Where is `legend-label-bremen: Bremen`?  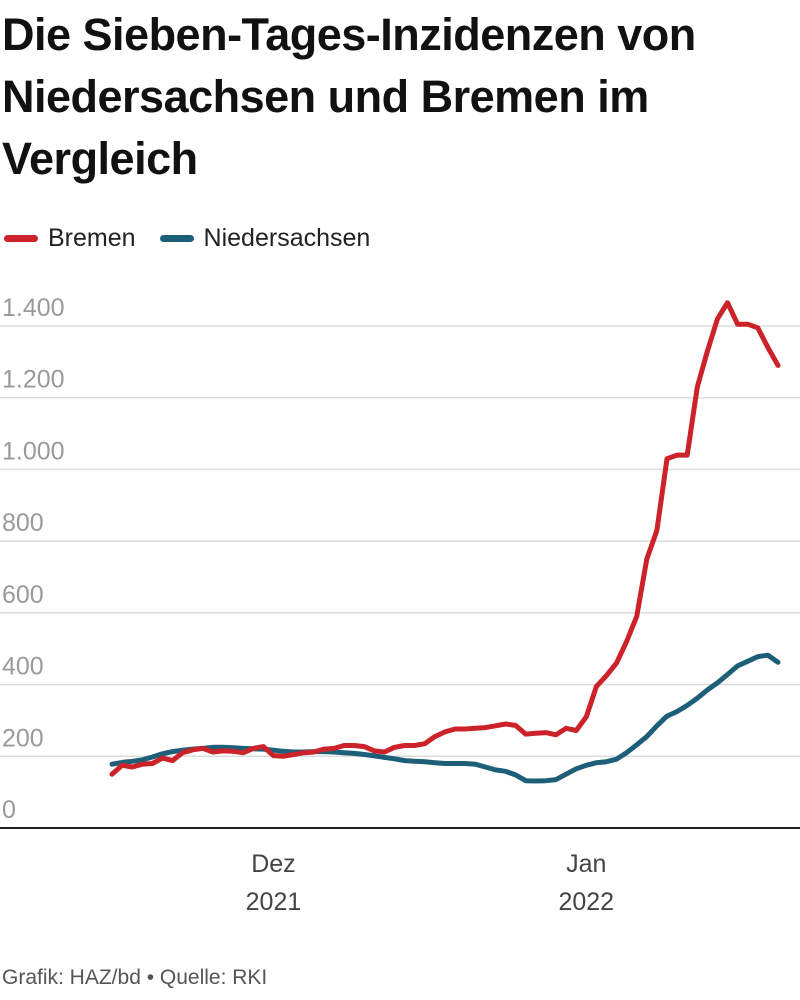 legend-label-bremen: Bremen is located at coordinates (92, 237).